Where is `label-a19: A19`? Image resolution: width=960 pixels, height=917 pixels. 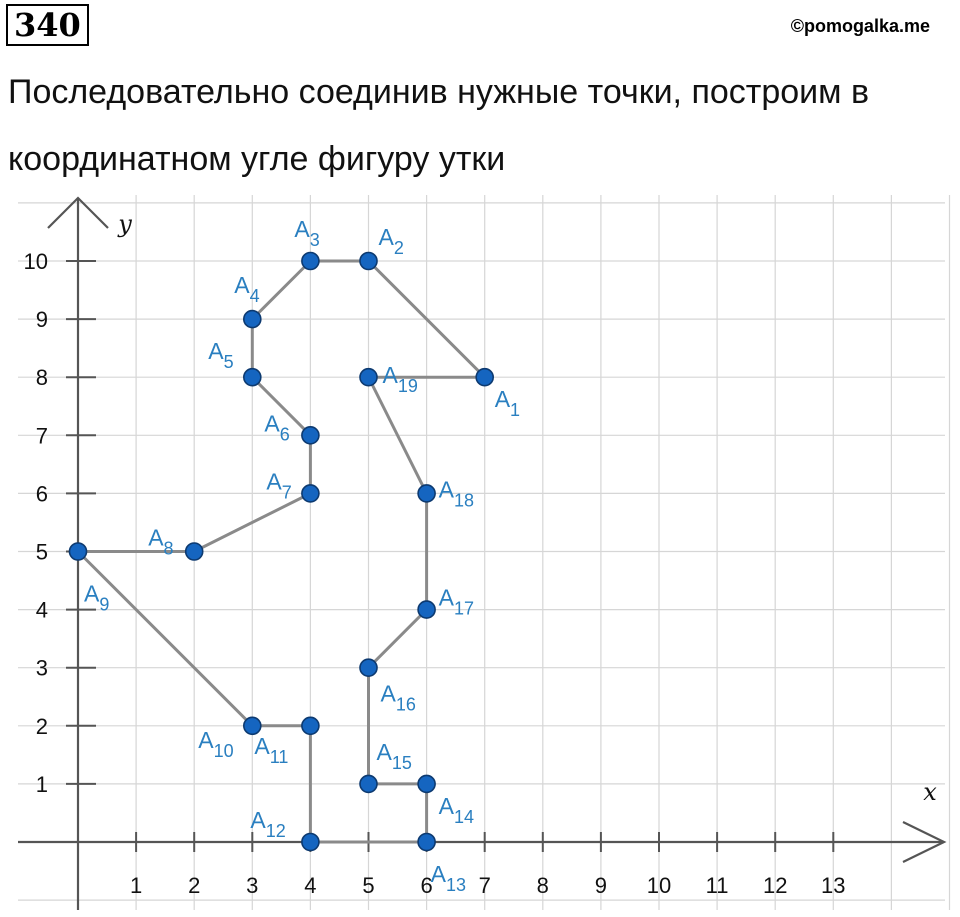 label-a19: A19 is located at coordinates (400, 379).